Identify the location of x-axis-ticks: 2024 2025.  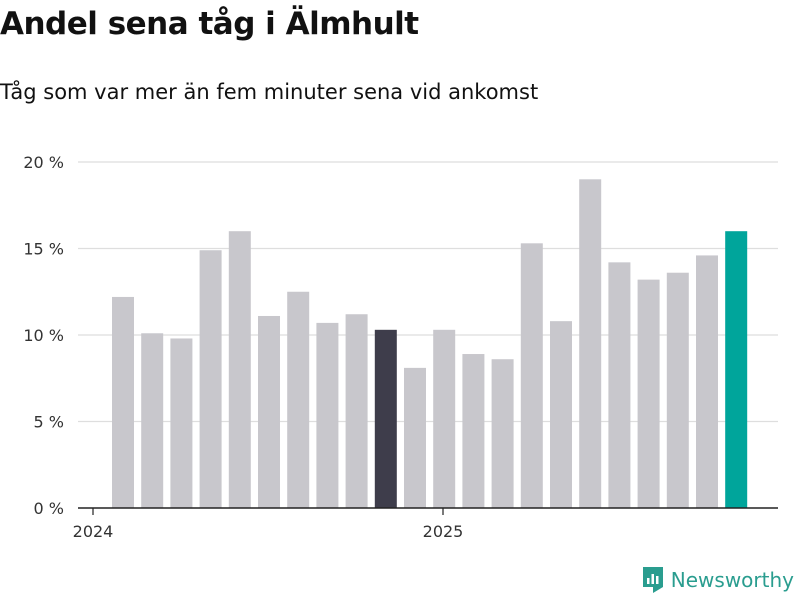
(268, 524).